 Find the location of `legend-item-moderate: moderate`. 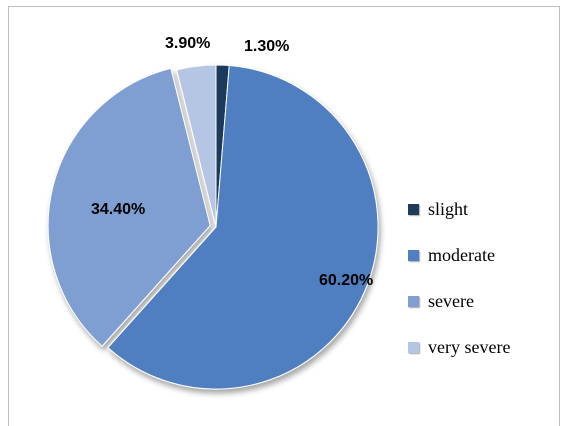

legend-item-moderate: moderate is located at coordinates (459, 255).